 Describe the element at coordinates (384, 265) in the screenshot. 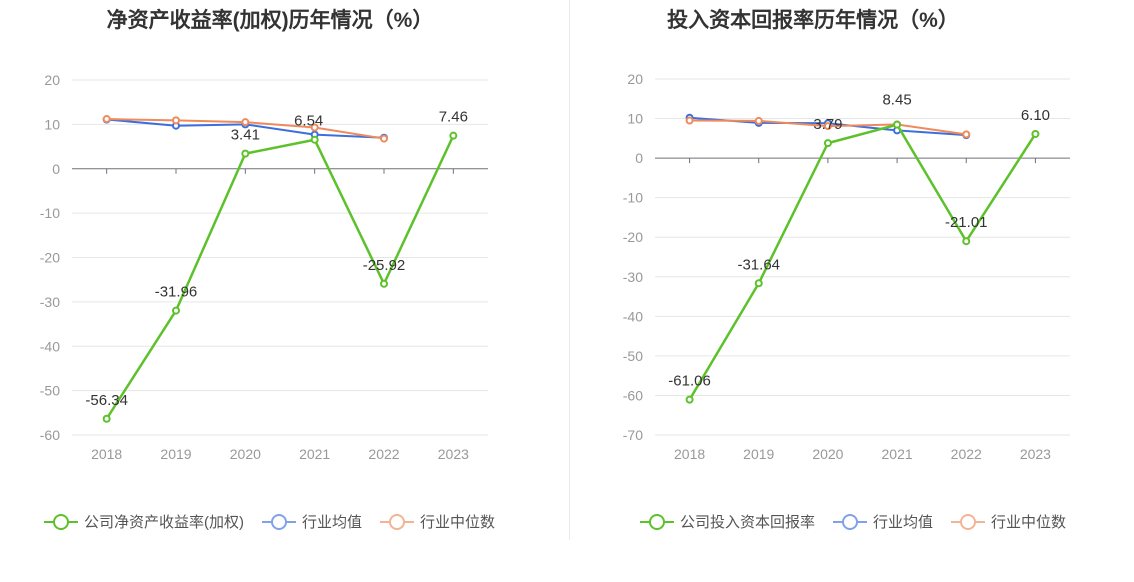

I see `data-label: -25.92` at that location.